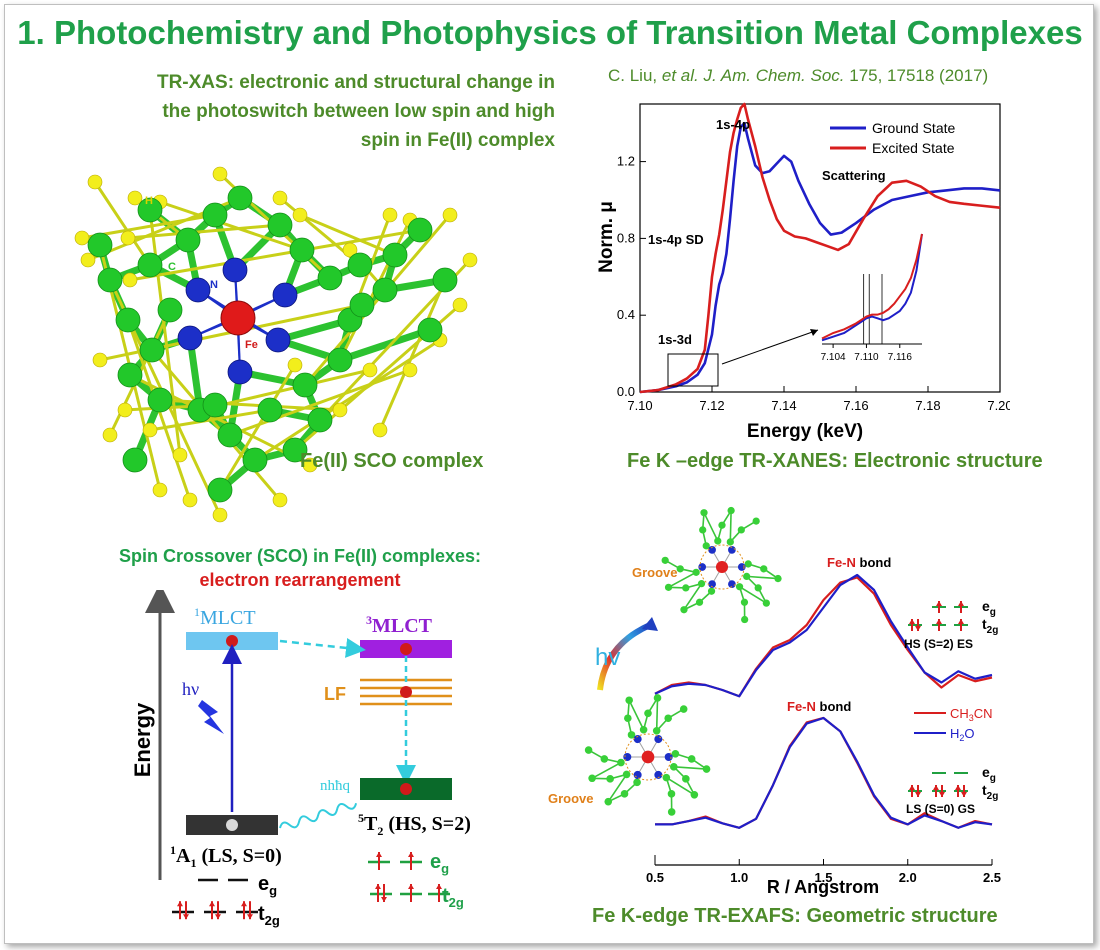  What do you see at coordinates (990, 792) in the screenshot?
I see `gs-t2g-label: t2g` at bounding box center [990, 792].